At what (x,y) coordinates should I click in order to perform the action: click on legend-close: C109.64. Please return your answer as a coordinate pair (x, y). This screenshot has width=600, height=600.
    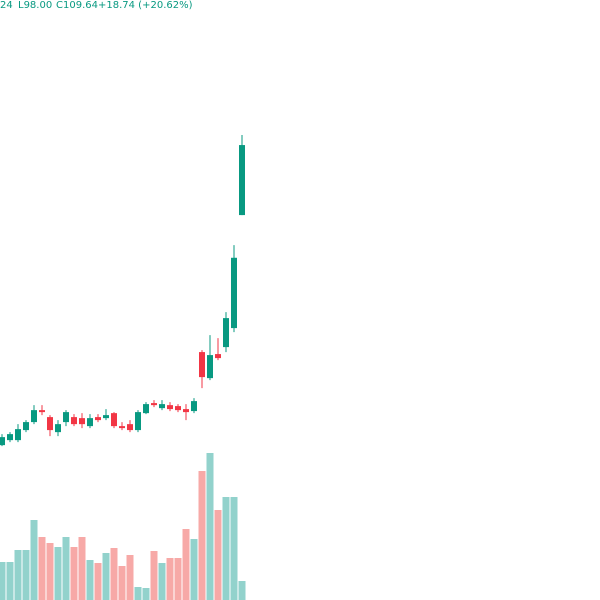
    Looking at the image, I should click on (77, 5).